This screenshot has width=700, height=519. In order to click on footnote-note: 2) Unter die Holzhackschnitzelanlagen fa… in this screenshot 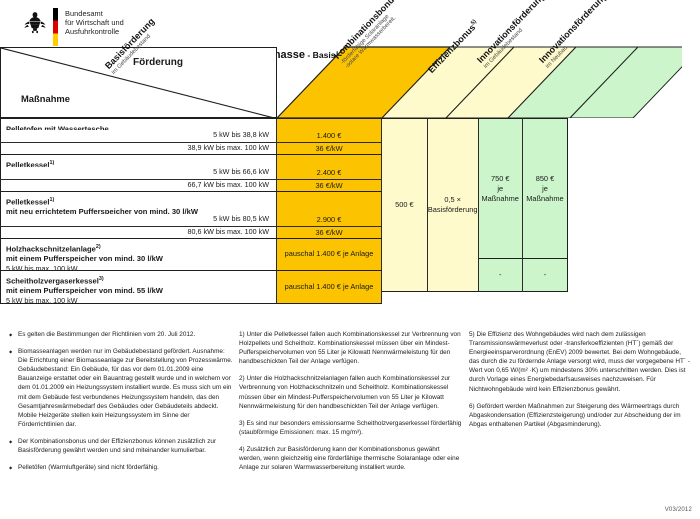, I will do `click(345, 392)`.